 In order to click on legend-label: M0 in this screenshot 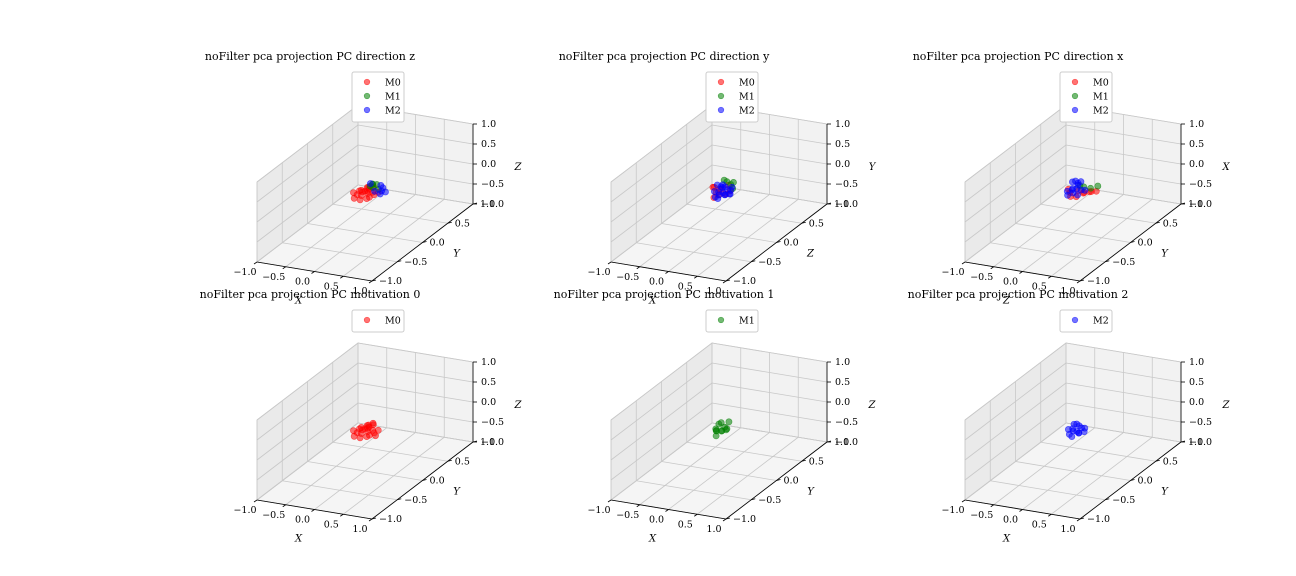, I will do `click(393, 321)`.